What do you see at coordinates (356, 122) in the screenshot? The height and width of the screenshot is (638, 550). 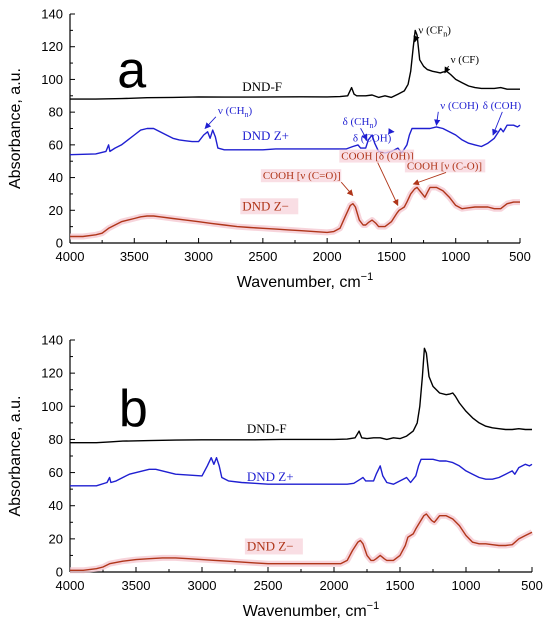 I see `annotation-text: δ (CH` at bounding box center [356, 122].